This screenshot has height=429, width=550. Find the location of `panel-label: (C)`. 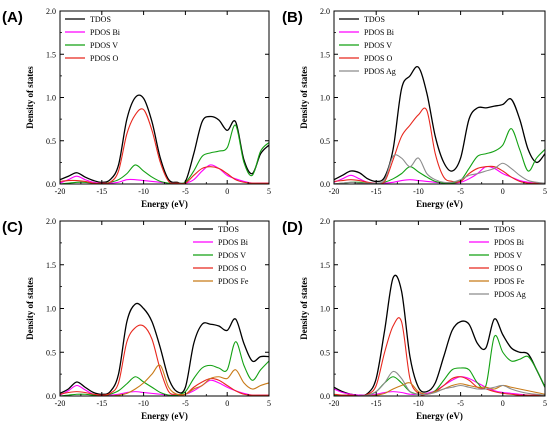

panel-label: (C) is located at coordinates (12, 227).